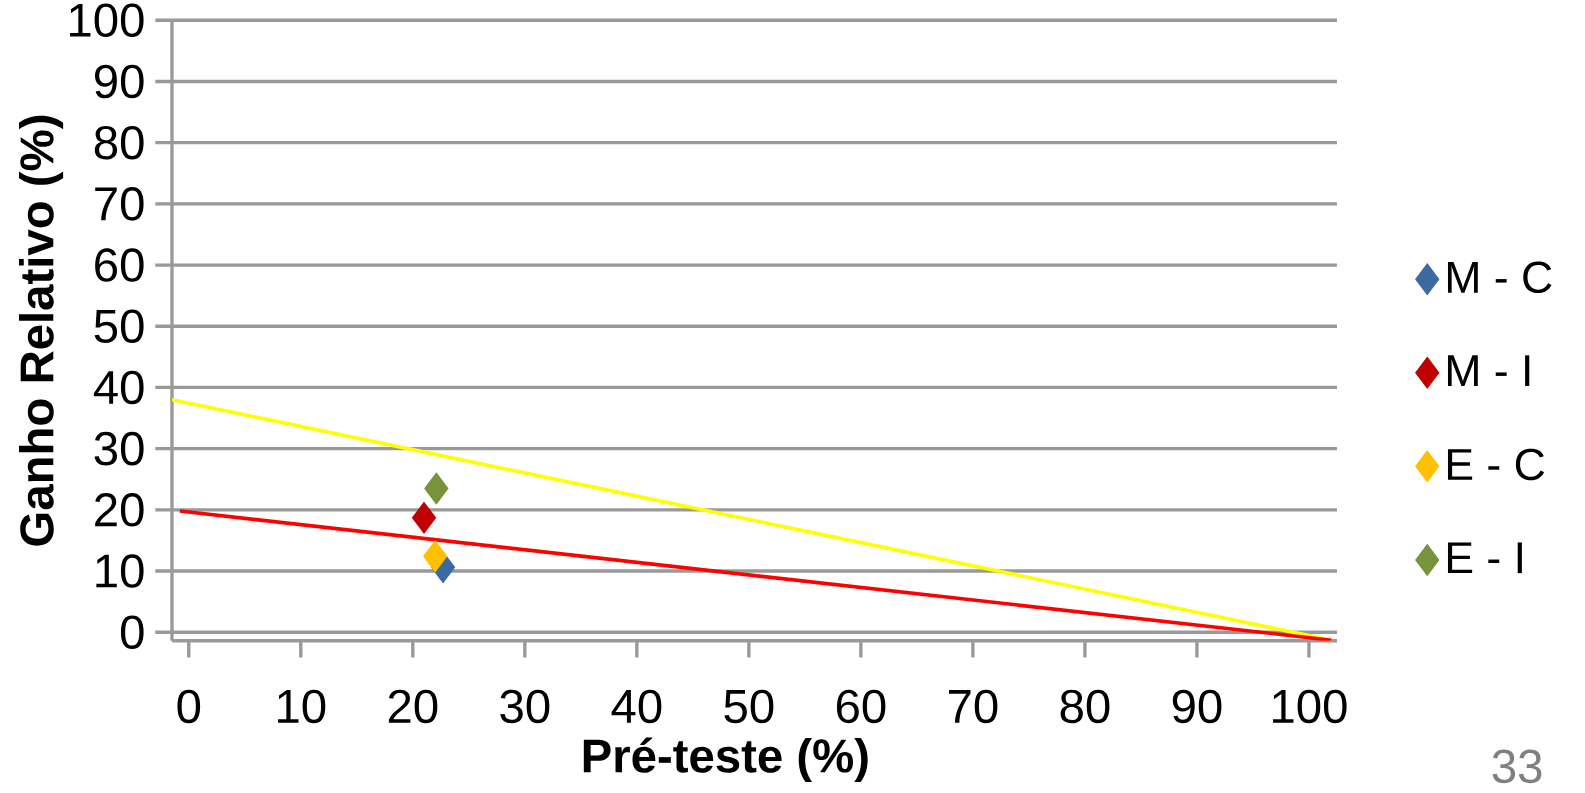 The width and height of the screenshot is (1585, 793). What do you see at coordinates (119, 265) in the screenshot?
I see `y-tick-label: 60` at bounding box center [119, 265].